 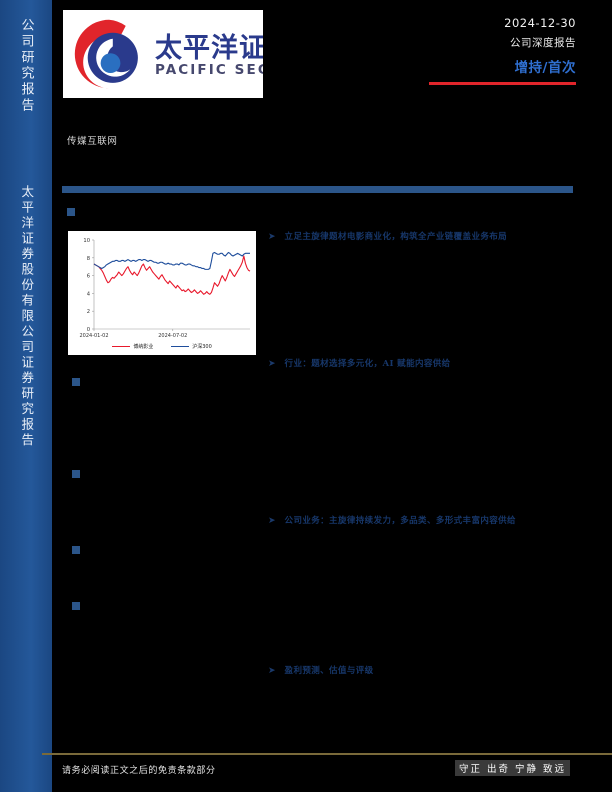 What do you see at coordinates (540, 23) in the screenshot?
I see `report-date: 2024-12-30` at bounding box center [540, 23].